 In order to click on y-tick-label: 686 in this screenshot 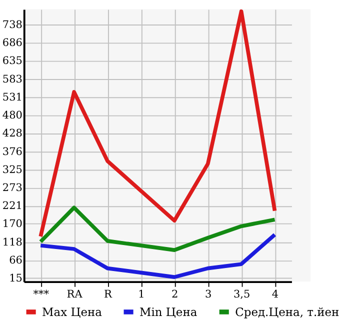, I will do `click(12, 43)`.